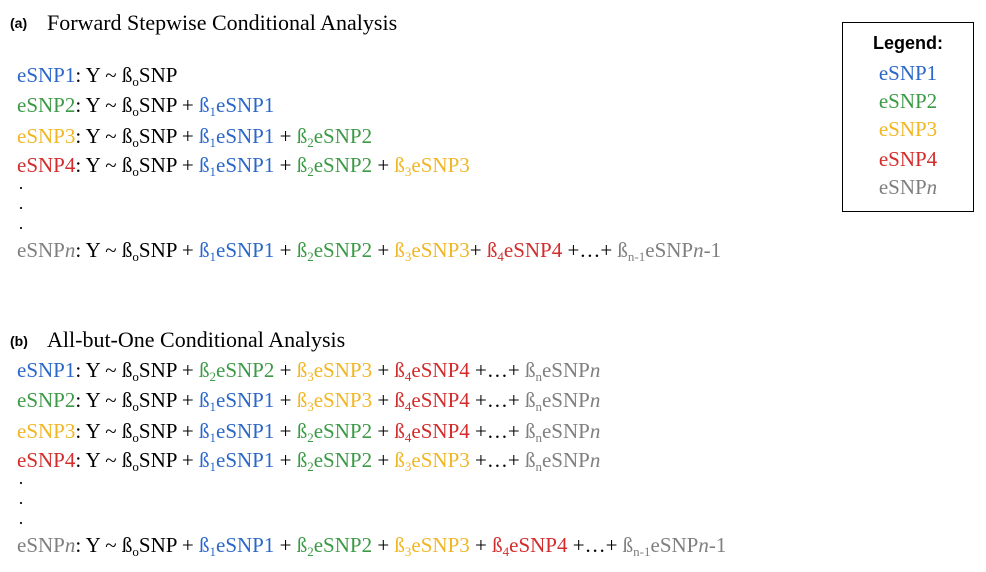 The height and width of the screenshot is (572, 986). I want to click on legend-label: eSNP3, so click(908, 129).